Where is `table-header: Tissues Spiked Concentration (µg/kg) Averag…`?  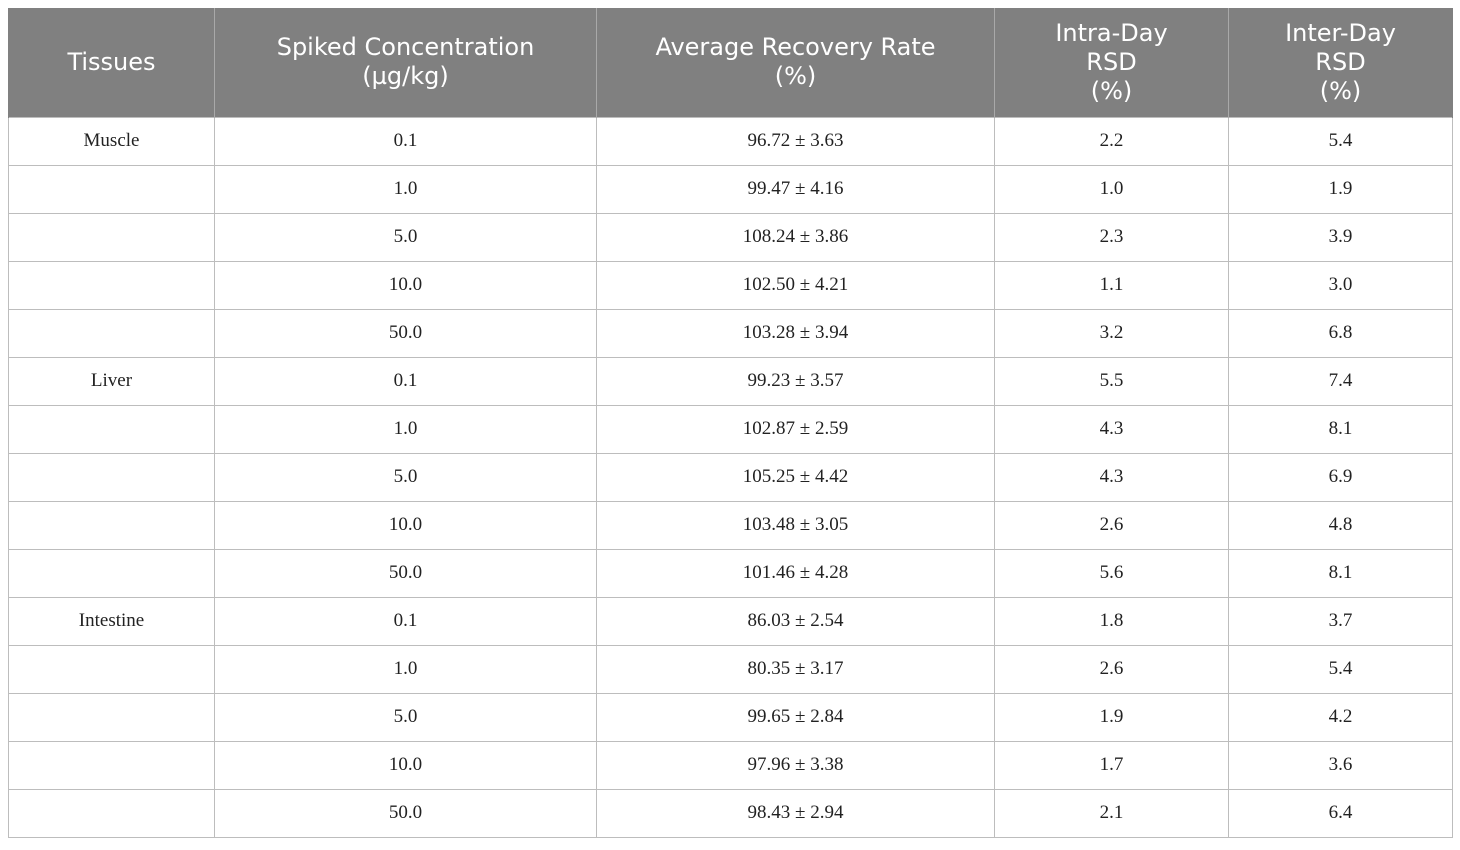 table-header: Tissues Spiked Concentration (µg/kg) Averag… is located at coordinates (730, 62).